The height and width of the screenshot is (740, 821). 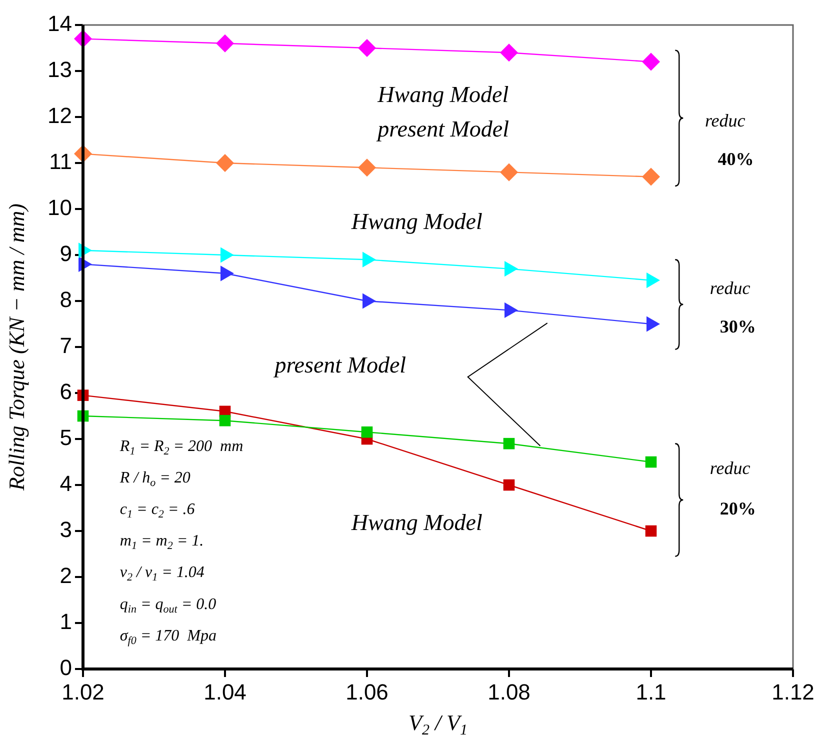 I want to click on y-tick-label: 7, so click(x=66, y=345).